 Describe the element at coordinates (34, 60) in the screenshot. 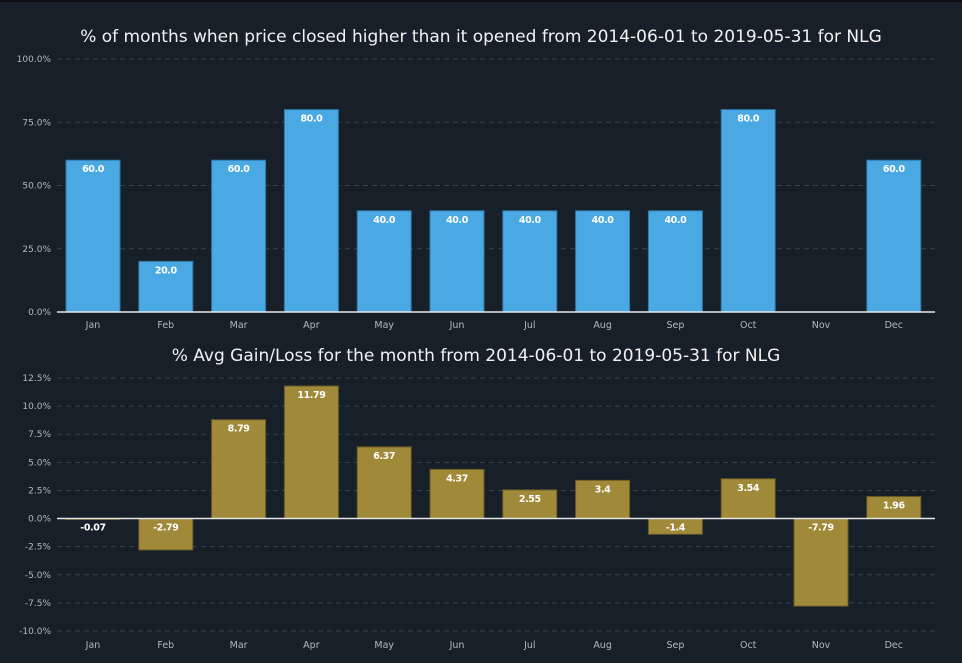

I see `y-tick-label: 100.0%` at that location.